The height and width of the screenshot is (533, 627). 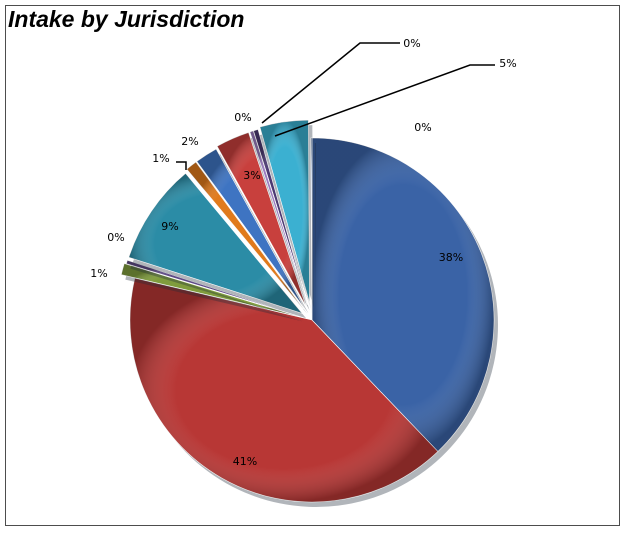 What do you see at coordinates (126, 19) in the screenshot?
I see `chart-title: Intake by Jurisdiction` at bounding box center [126, 19].